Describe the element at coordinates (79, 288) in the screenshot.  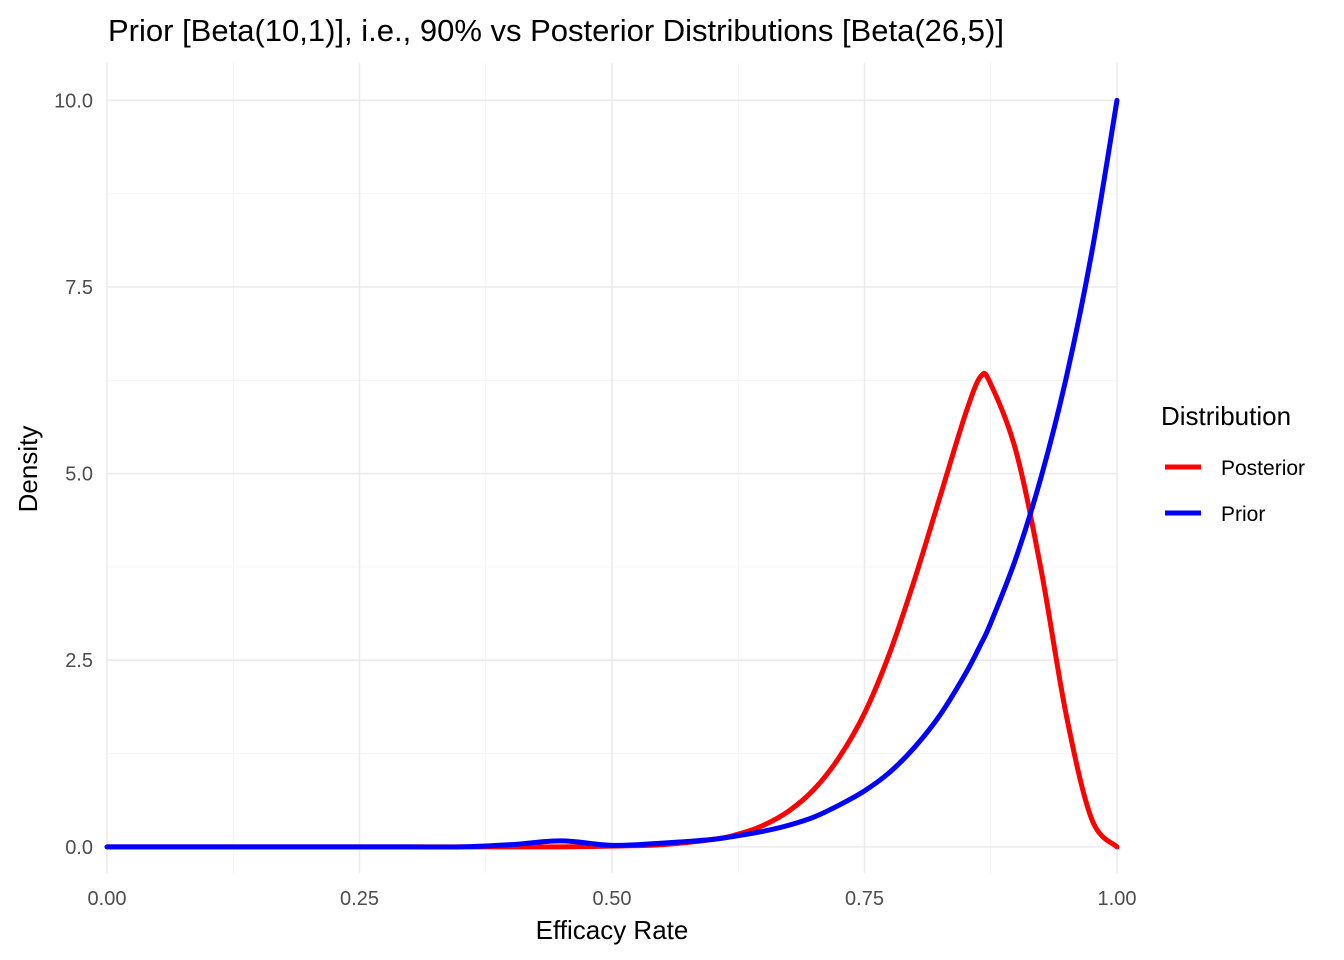
I see `y-tick-label: 7.5` at that location.